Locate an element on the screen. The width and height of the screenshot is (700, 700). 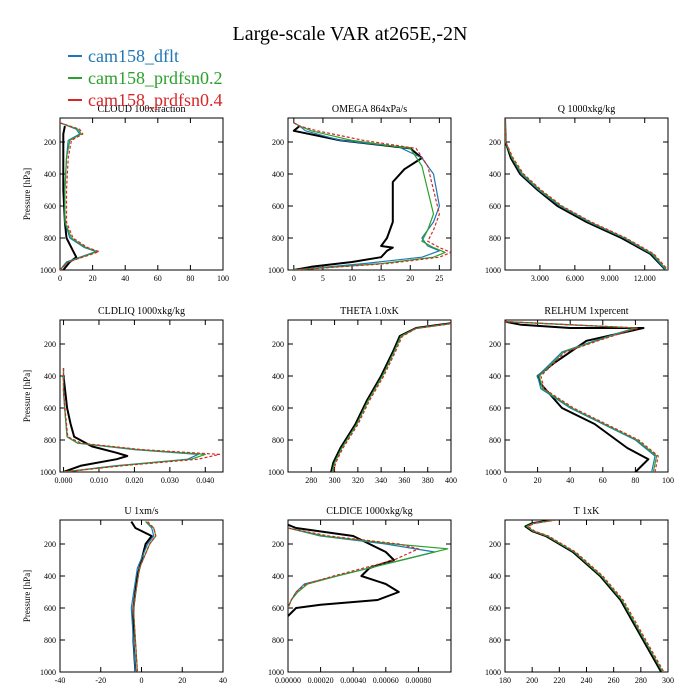
panel-title: CLDLIQ 1000xkg/kg is located at coordinates (141, 311).